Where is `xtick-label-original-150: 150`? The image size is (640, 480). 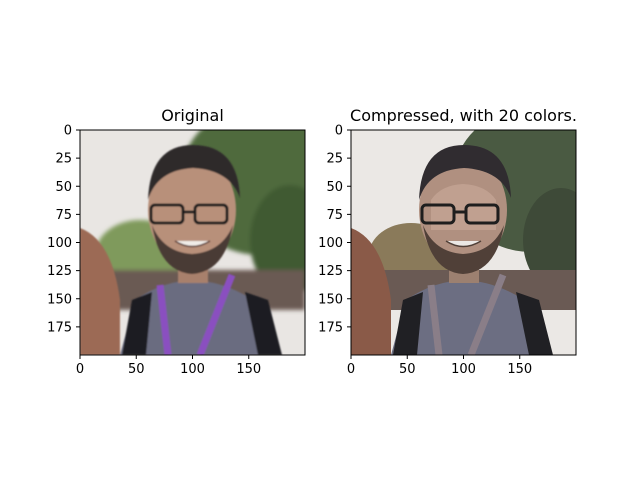
xtick-label-original-150: 150 is located at coordinates (248, 369).